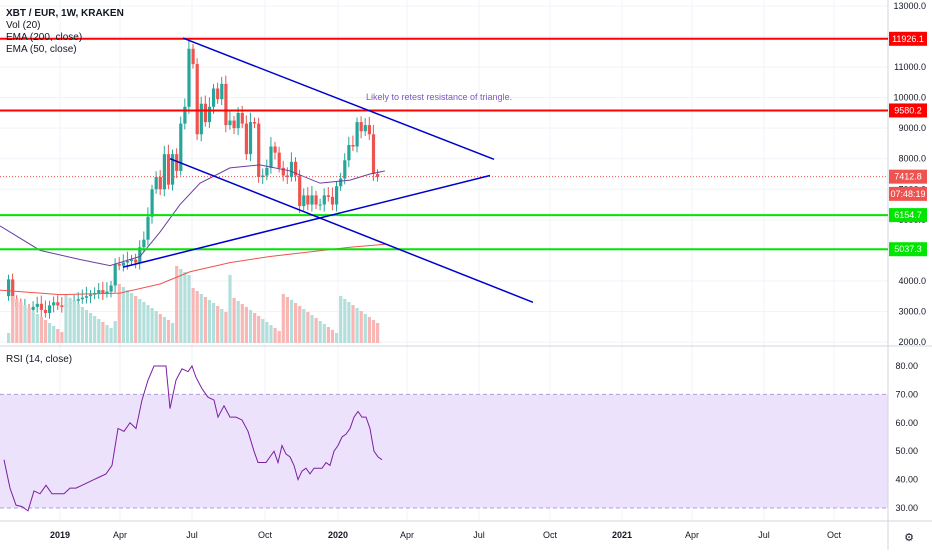 This screenshot has width=932, height=555. Describe the element at coordinates (39, 359) in the screenshot. I see `rsi-indicator-label: RSI (14, close)` at that location.